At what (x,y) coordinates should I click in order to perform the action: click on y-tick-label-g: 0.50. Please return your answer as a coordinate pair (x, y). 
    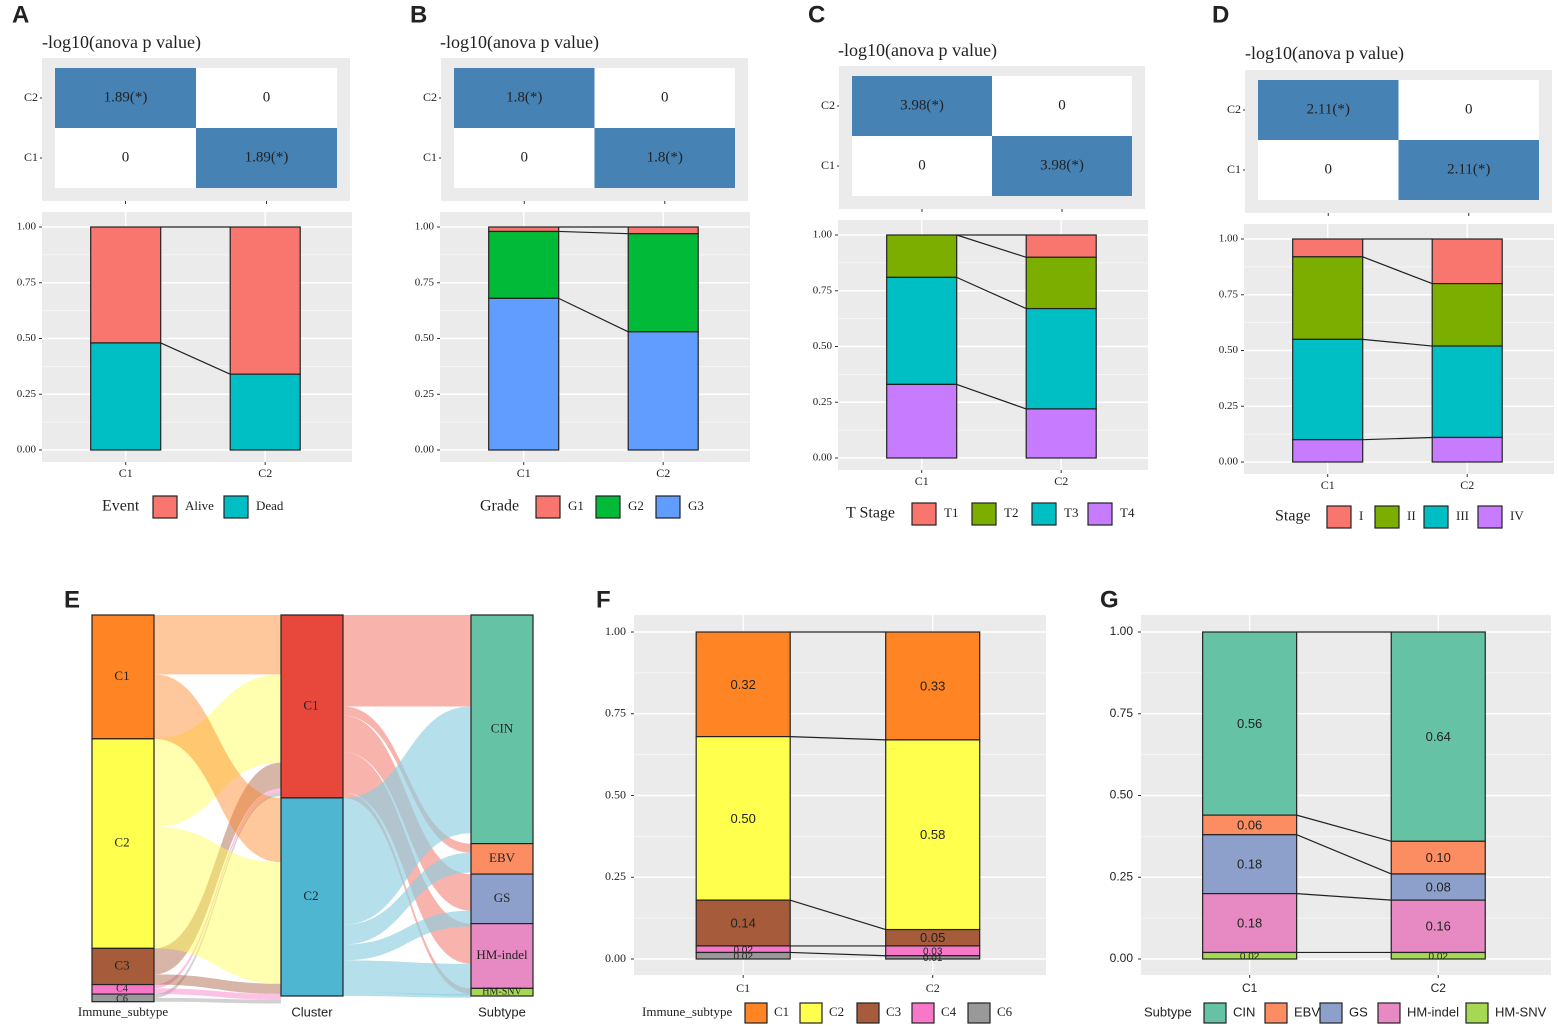
    Looking at the image, I should click on (1122, 795).